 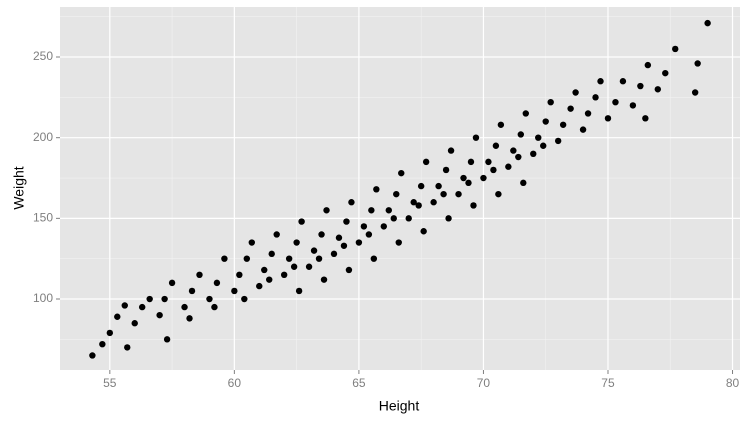 I want to click on y-tick-label: 200, so click(x=43, y=137).